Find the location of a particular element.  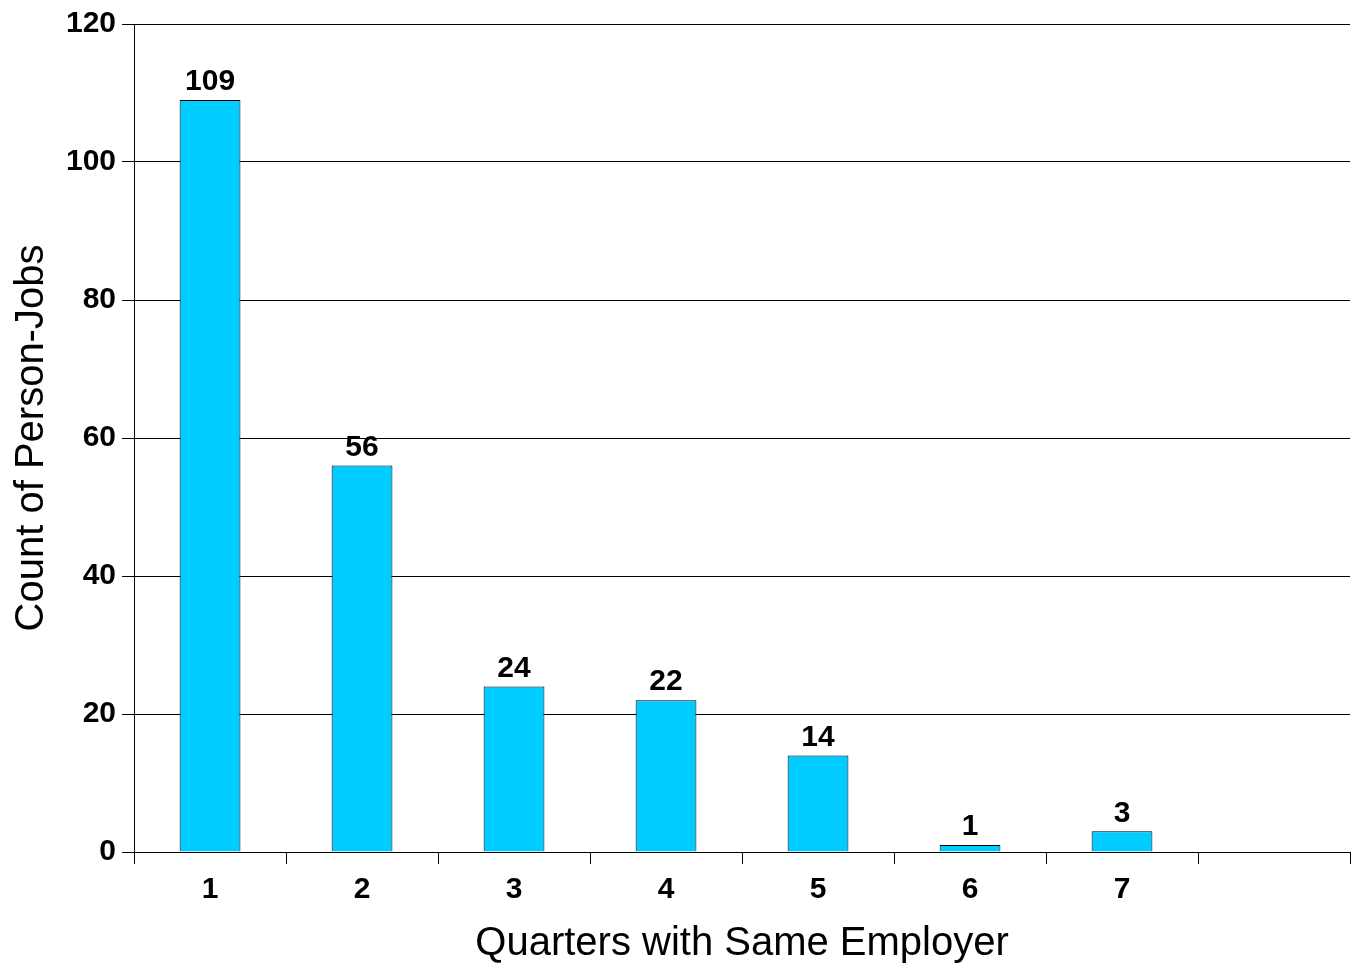

data-label: 14 is located at coordinates (818, 735).